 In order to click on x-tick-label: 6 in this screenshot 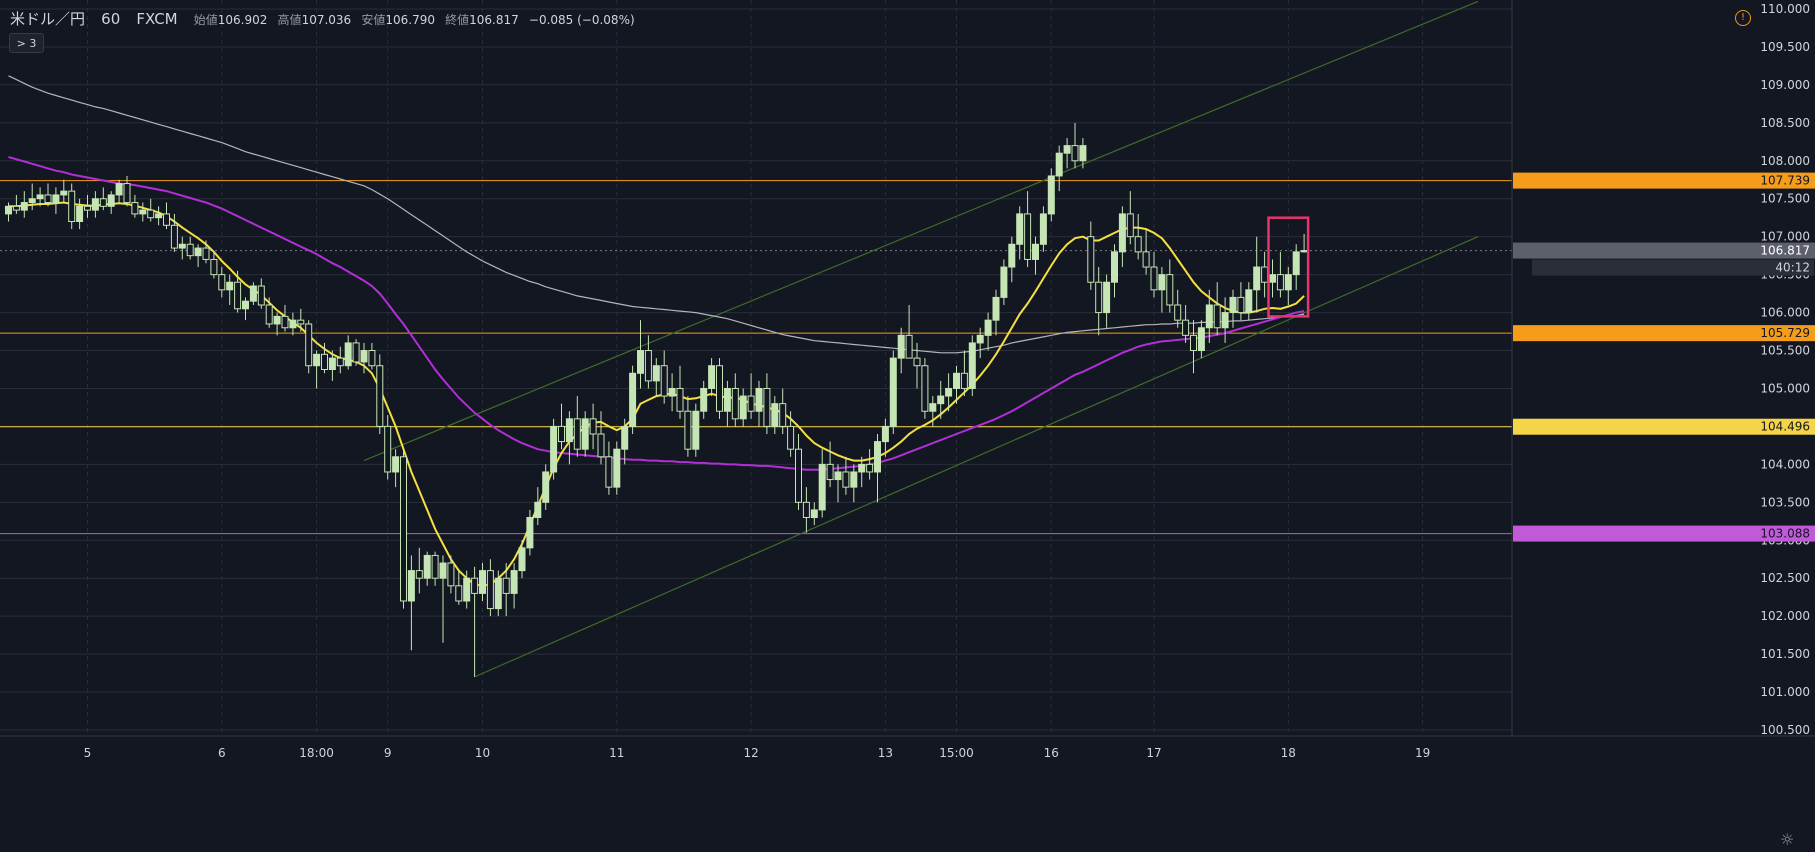, I will do `click(222, 753)`.